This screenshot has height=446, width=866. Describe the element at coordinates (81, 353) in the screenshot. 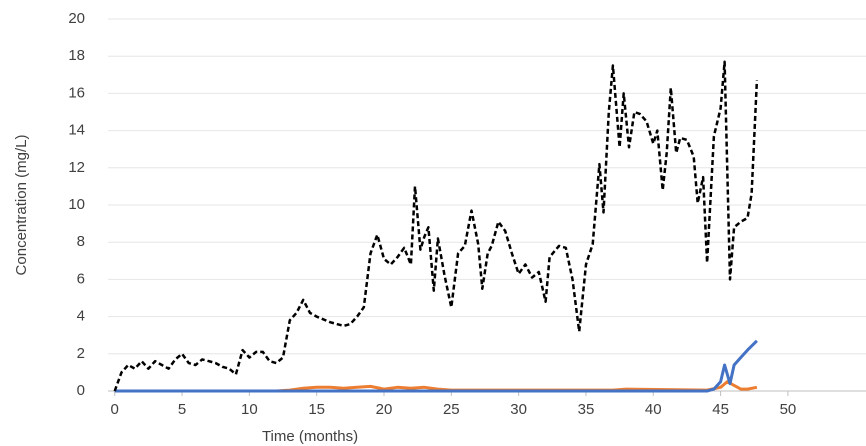

I see `y-tick-label: 2` at that location.